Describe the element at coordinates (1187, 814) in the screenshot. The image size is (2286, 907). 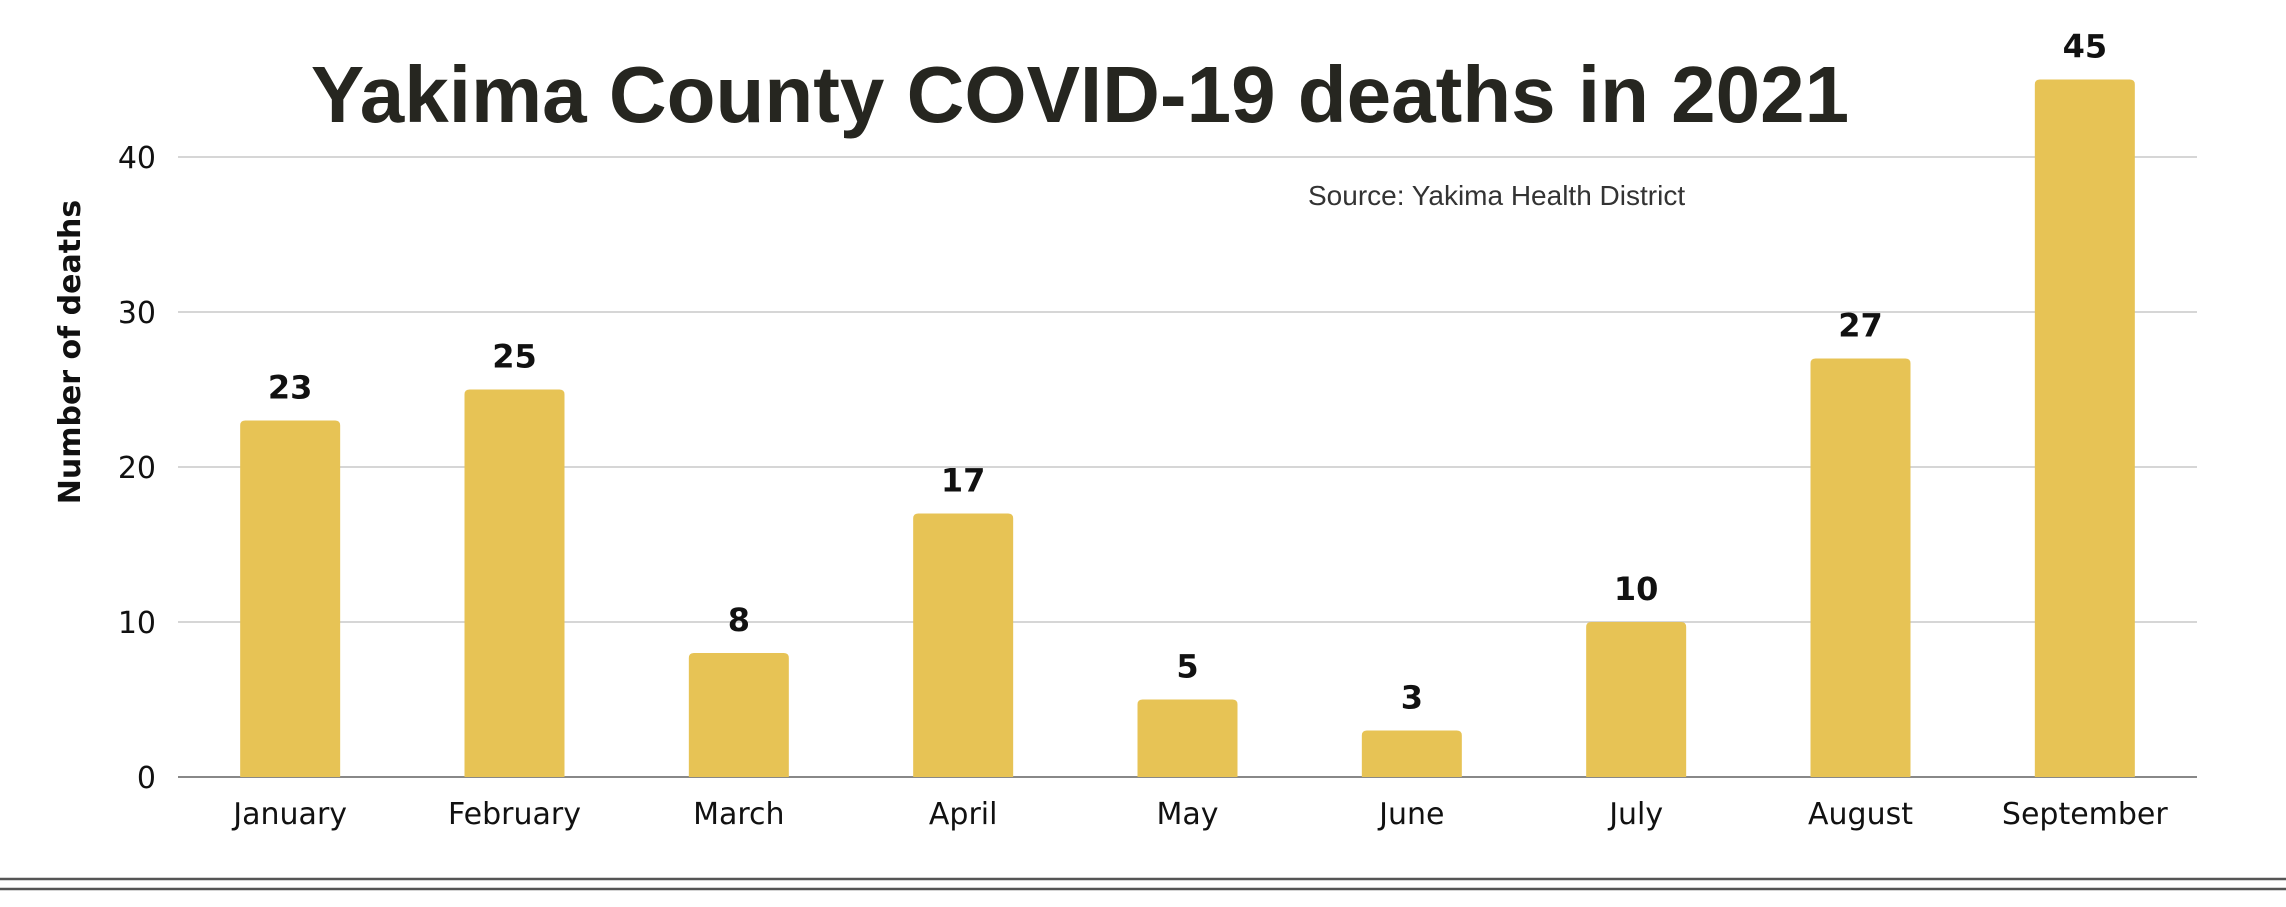
I see `x-tick-label-may: May` at that location.